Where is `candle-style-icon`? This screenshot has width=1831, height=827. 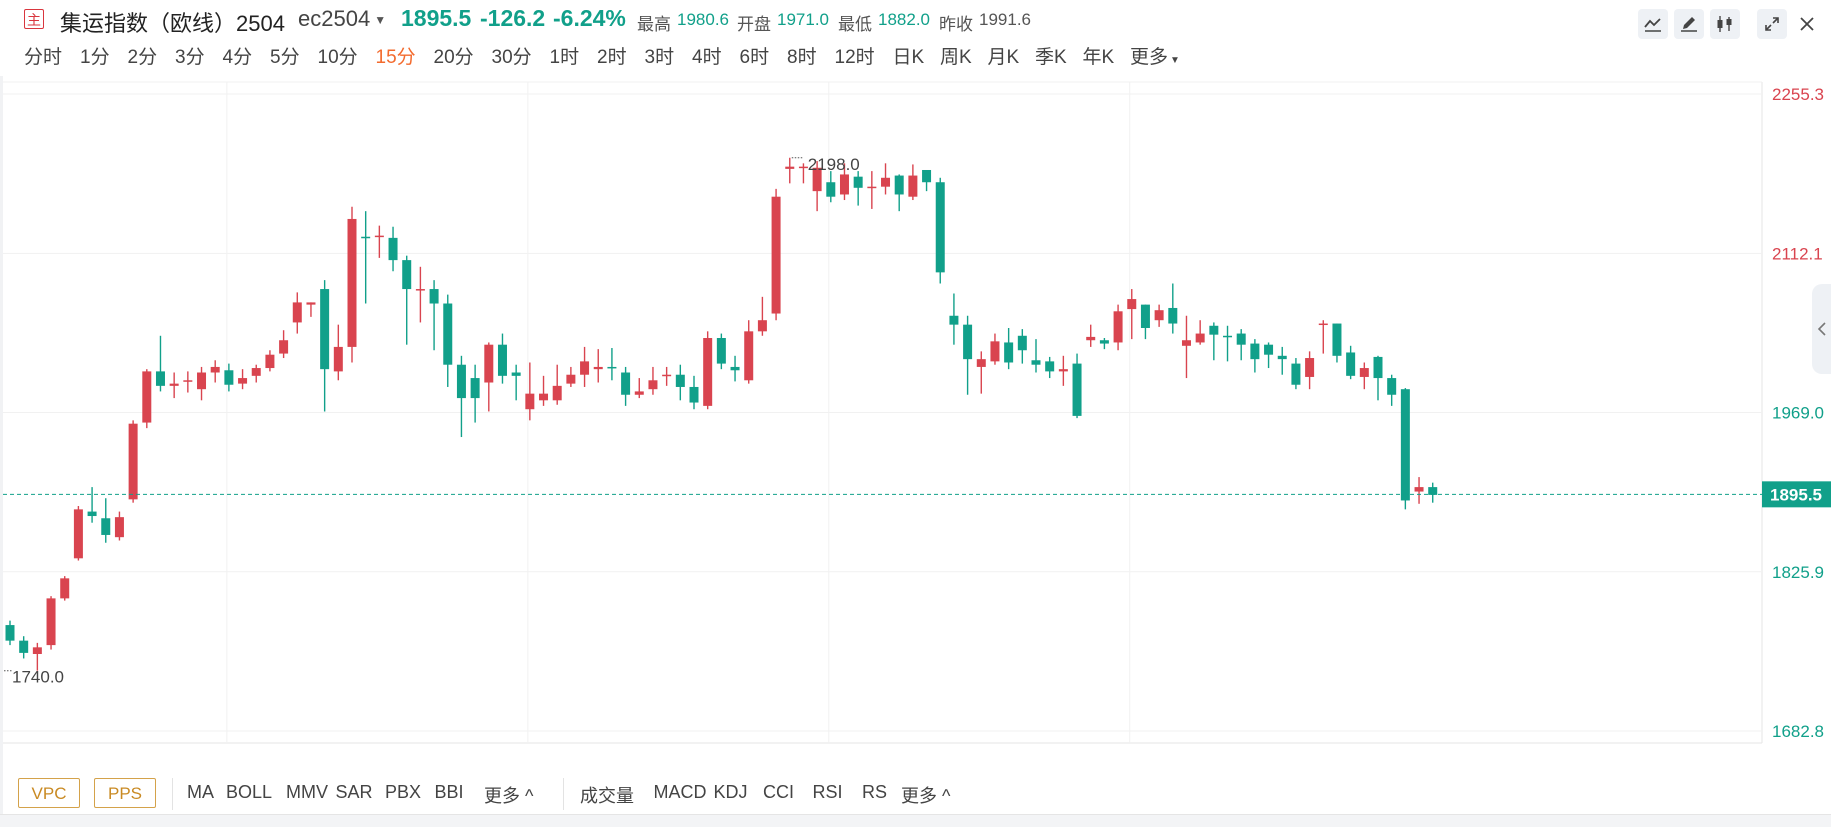
candle-style-icon is located at coordinates (1724, 24).